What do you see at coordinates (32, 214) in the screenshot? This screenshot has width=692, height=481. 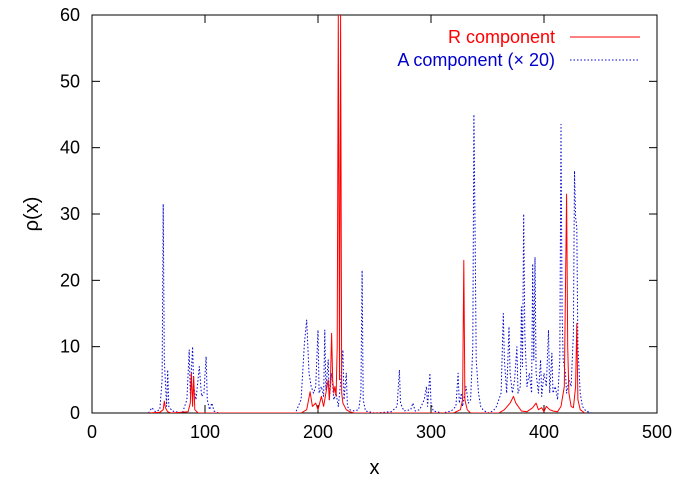 I see `y-axis-label: ρ(x)` at bounding box center [32, 214].